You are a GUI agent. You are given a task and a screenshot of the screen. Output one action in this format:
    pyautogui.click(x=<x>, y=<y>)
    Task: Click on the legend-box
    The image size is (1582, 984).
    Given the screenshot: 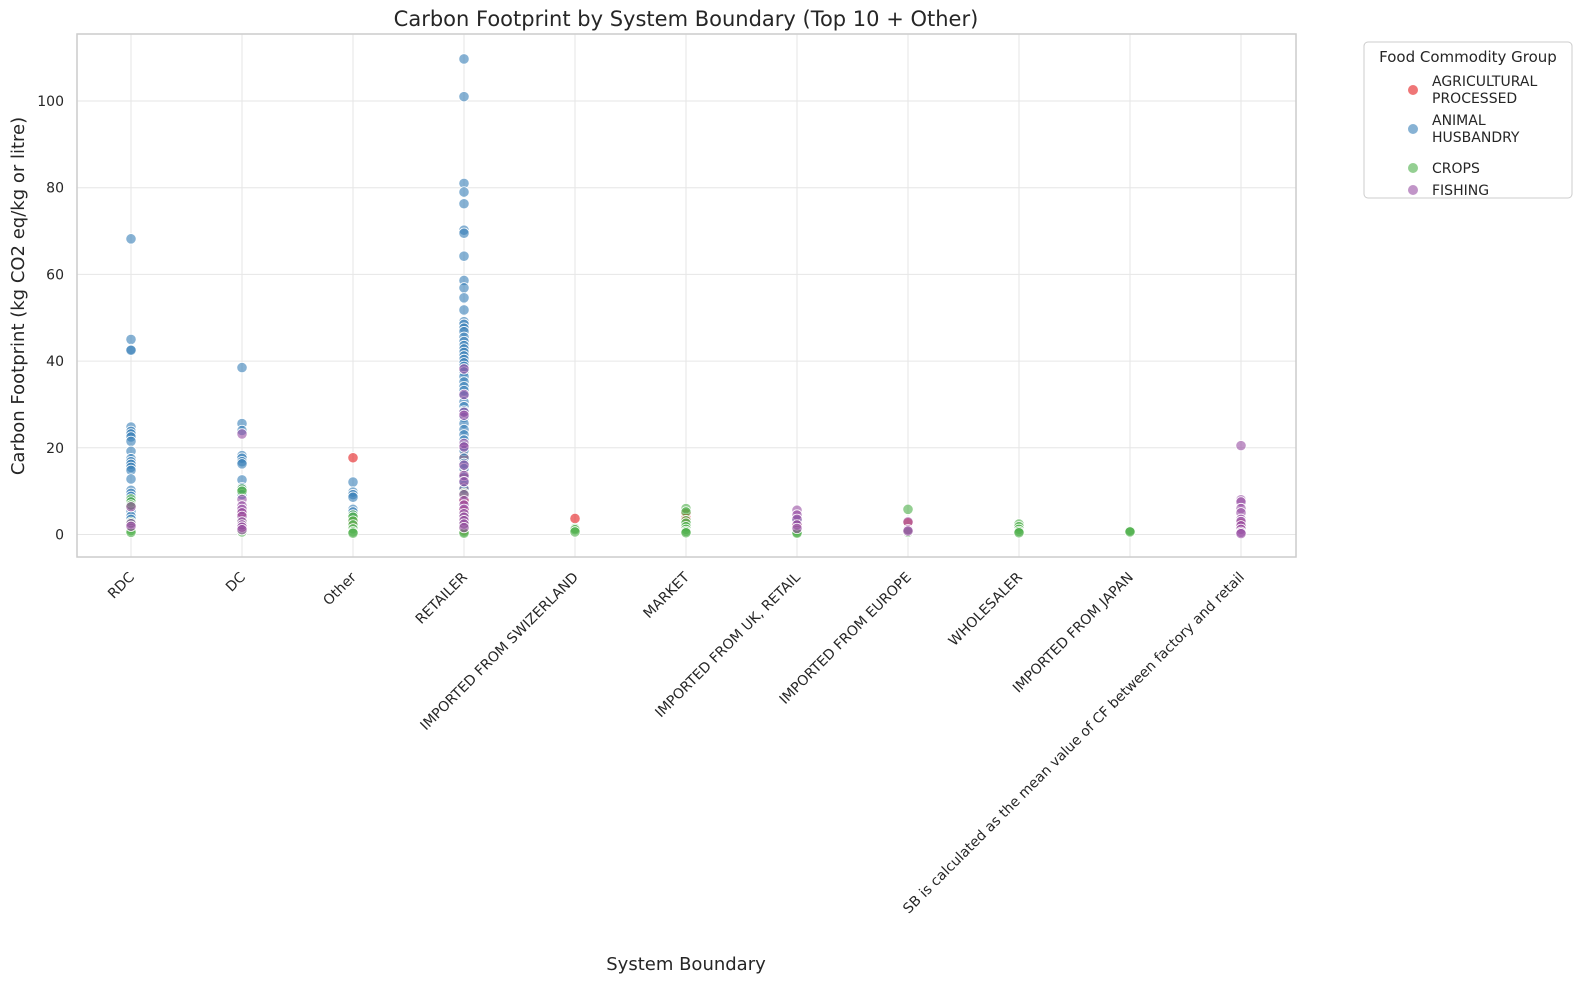 What is the action you would take?
    pyautogui.click(x=1468, y=120)
    